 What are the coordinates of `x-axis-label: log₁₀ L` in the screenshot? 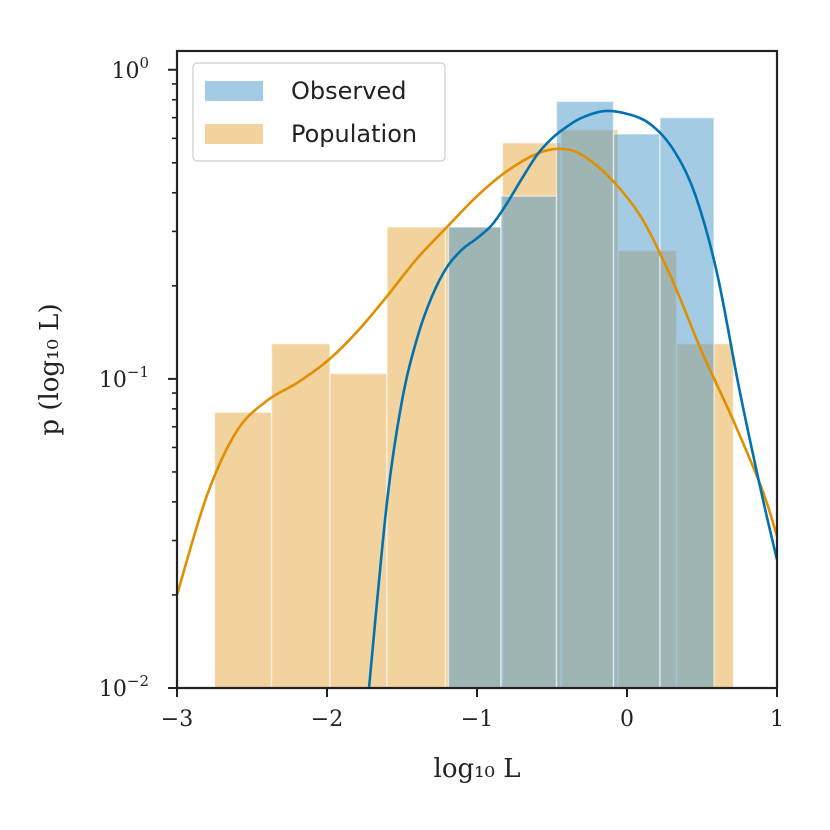 It's located at (477, 769).